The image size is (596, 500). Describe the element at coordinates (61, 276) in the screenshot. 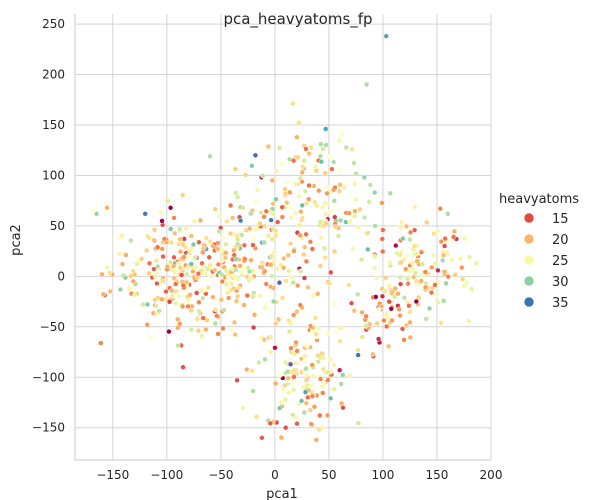

I see `y-tick-label: 0` at that location.